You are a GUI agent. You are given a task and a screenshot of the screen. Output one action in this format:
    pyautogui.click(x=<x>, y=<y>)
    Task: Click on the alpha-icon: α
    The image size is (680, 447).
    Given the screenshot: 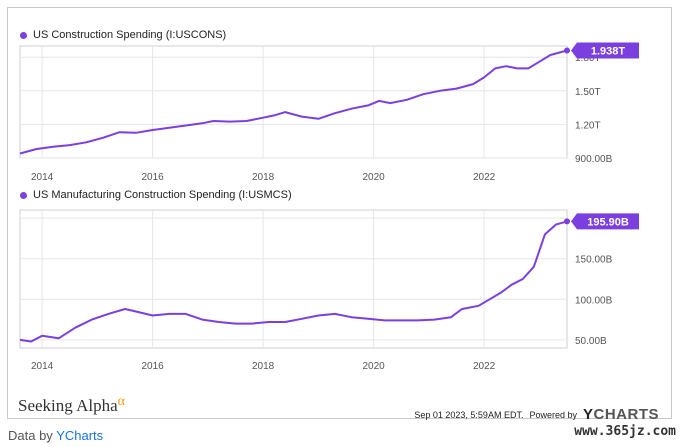 What is the action you would take?
    pyautogui.click(x=121, y=401)
    